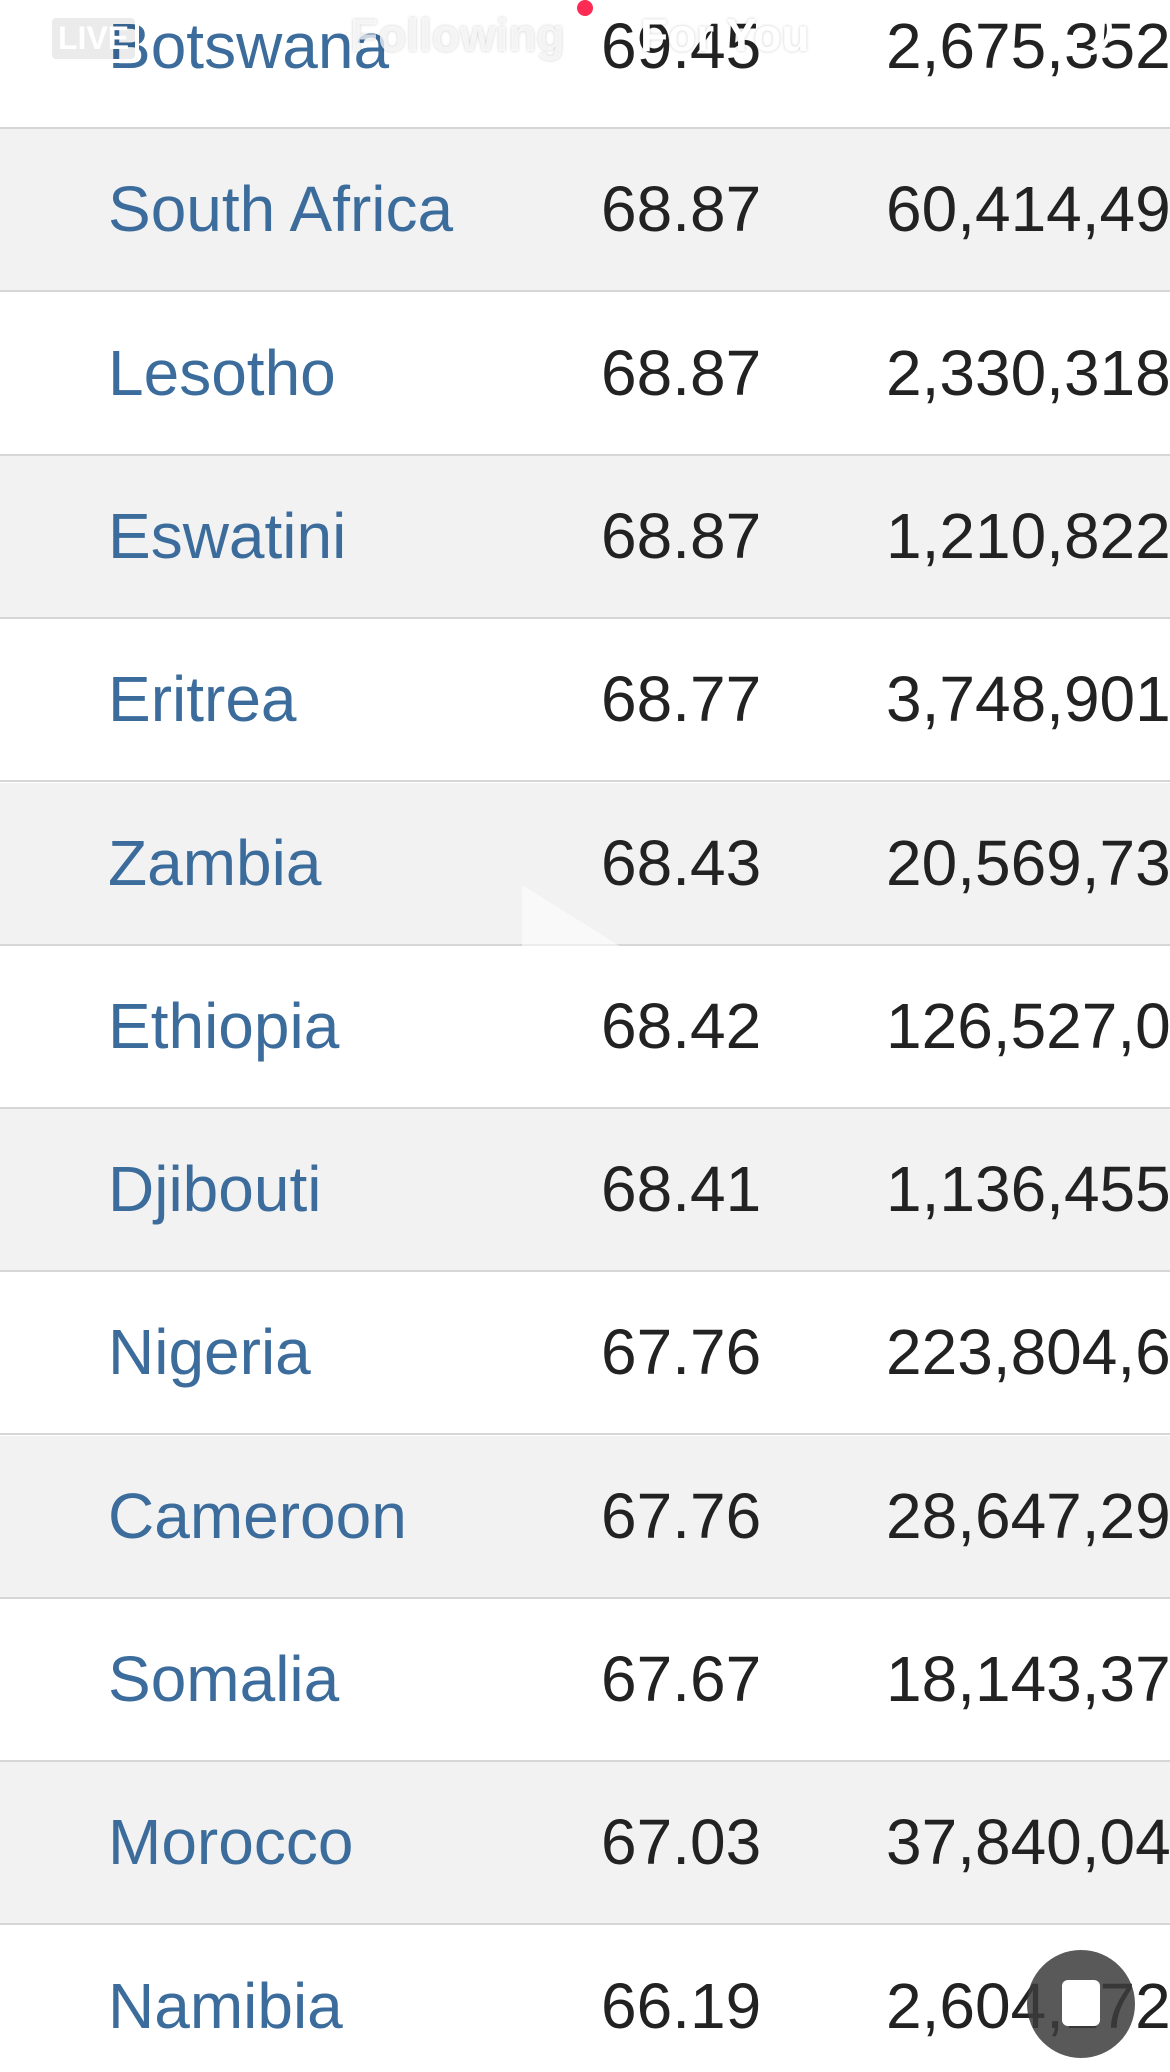 The image size is (1170, 2072). What do you see at coordinates (585, 701) in the screenshot?
I see `table-row: Eritrea 68.77 3,748,901` at bounding box center [585, 701].